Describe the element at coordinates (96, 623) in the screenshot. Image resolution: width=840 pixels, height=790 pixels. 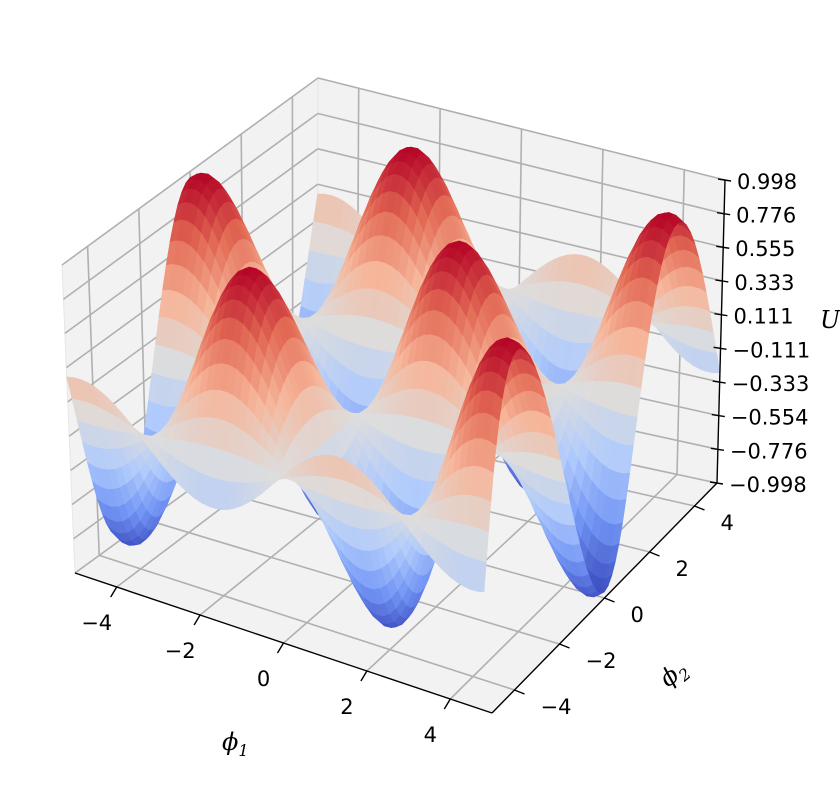
I see `x-axis-tick-label: −4` at that location.